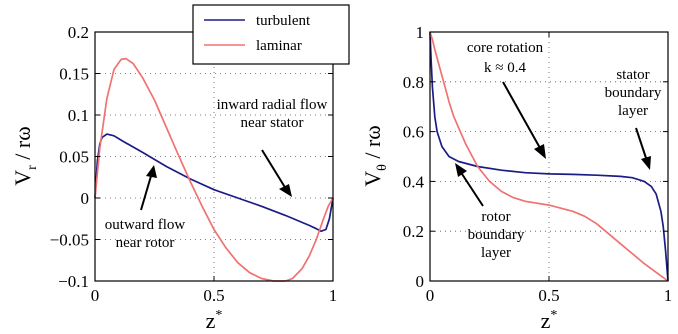 This screenshot has height=334, width=678. I want to click on left-y-tick-label: −0.05, so click(69, 240).